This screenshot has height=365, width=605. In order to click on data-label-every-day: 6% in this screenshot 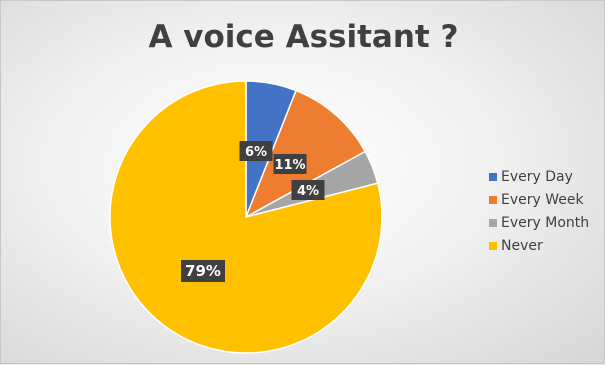, I will do `click(256, 151)`.